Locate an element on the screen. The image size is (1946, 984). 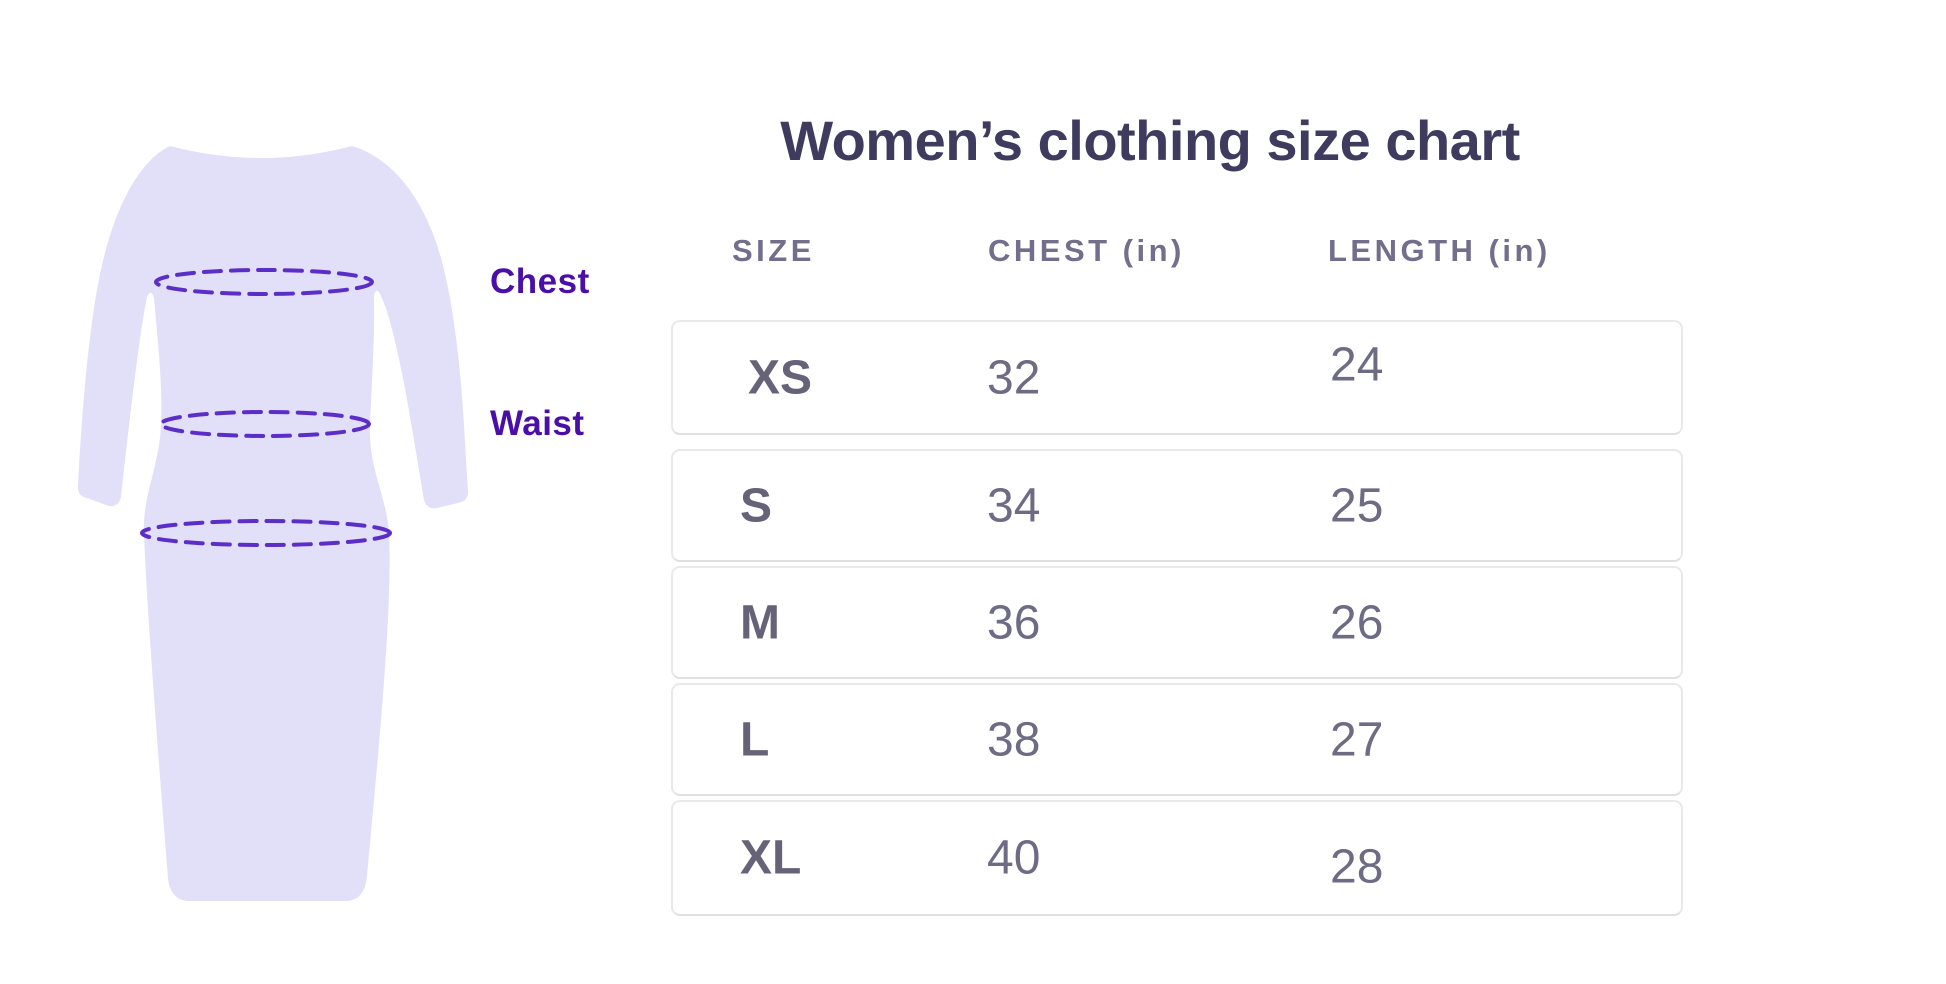
table-row-s: S 34 25 is located at coordinates (1177, 505).